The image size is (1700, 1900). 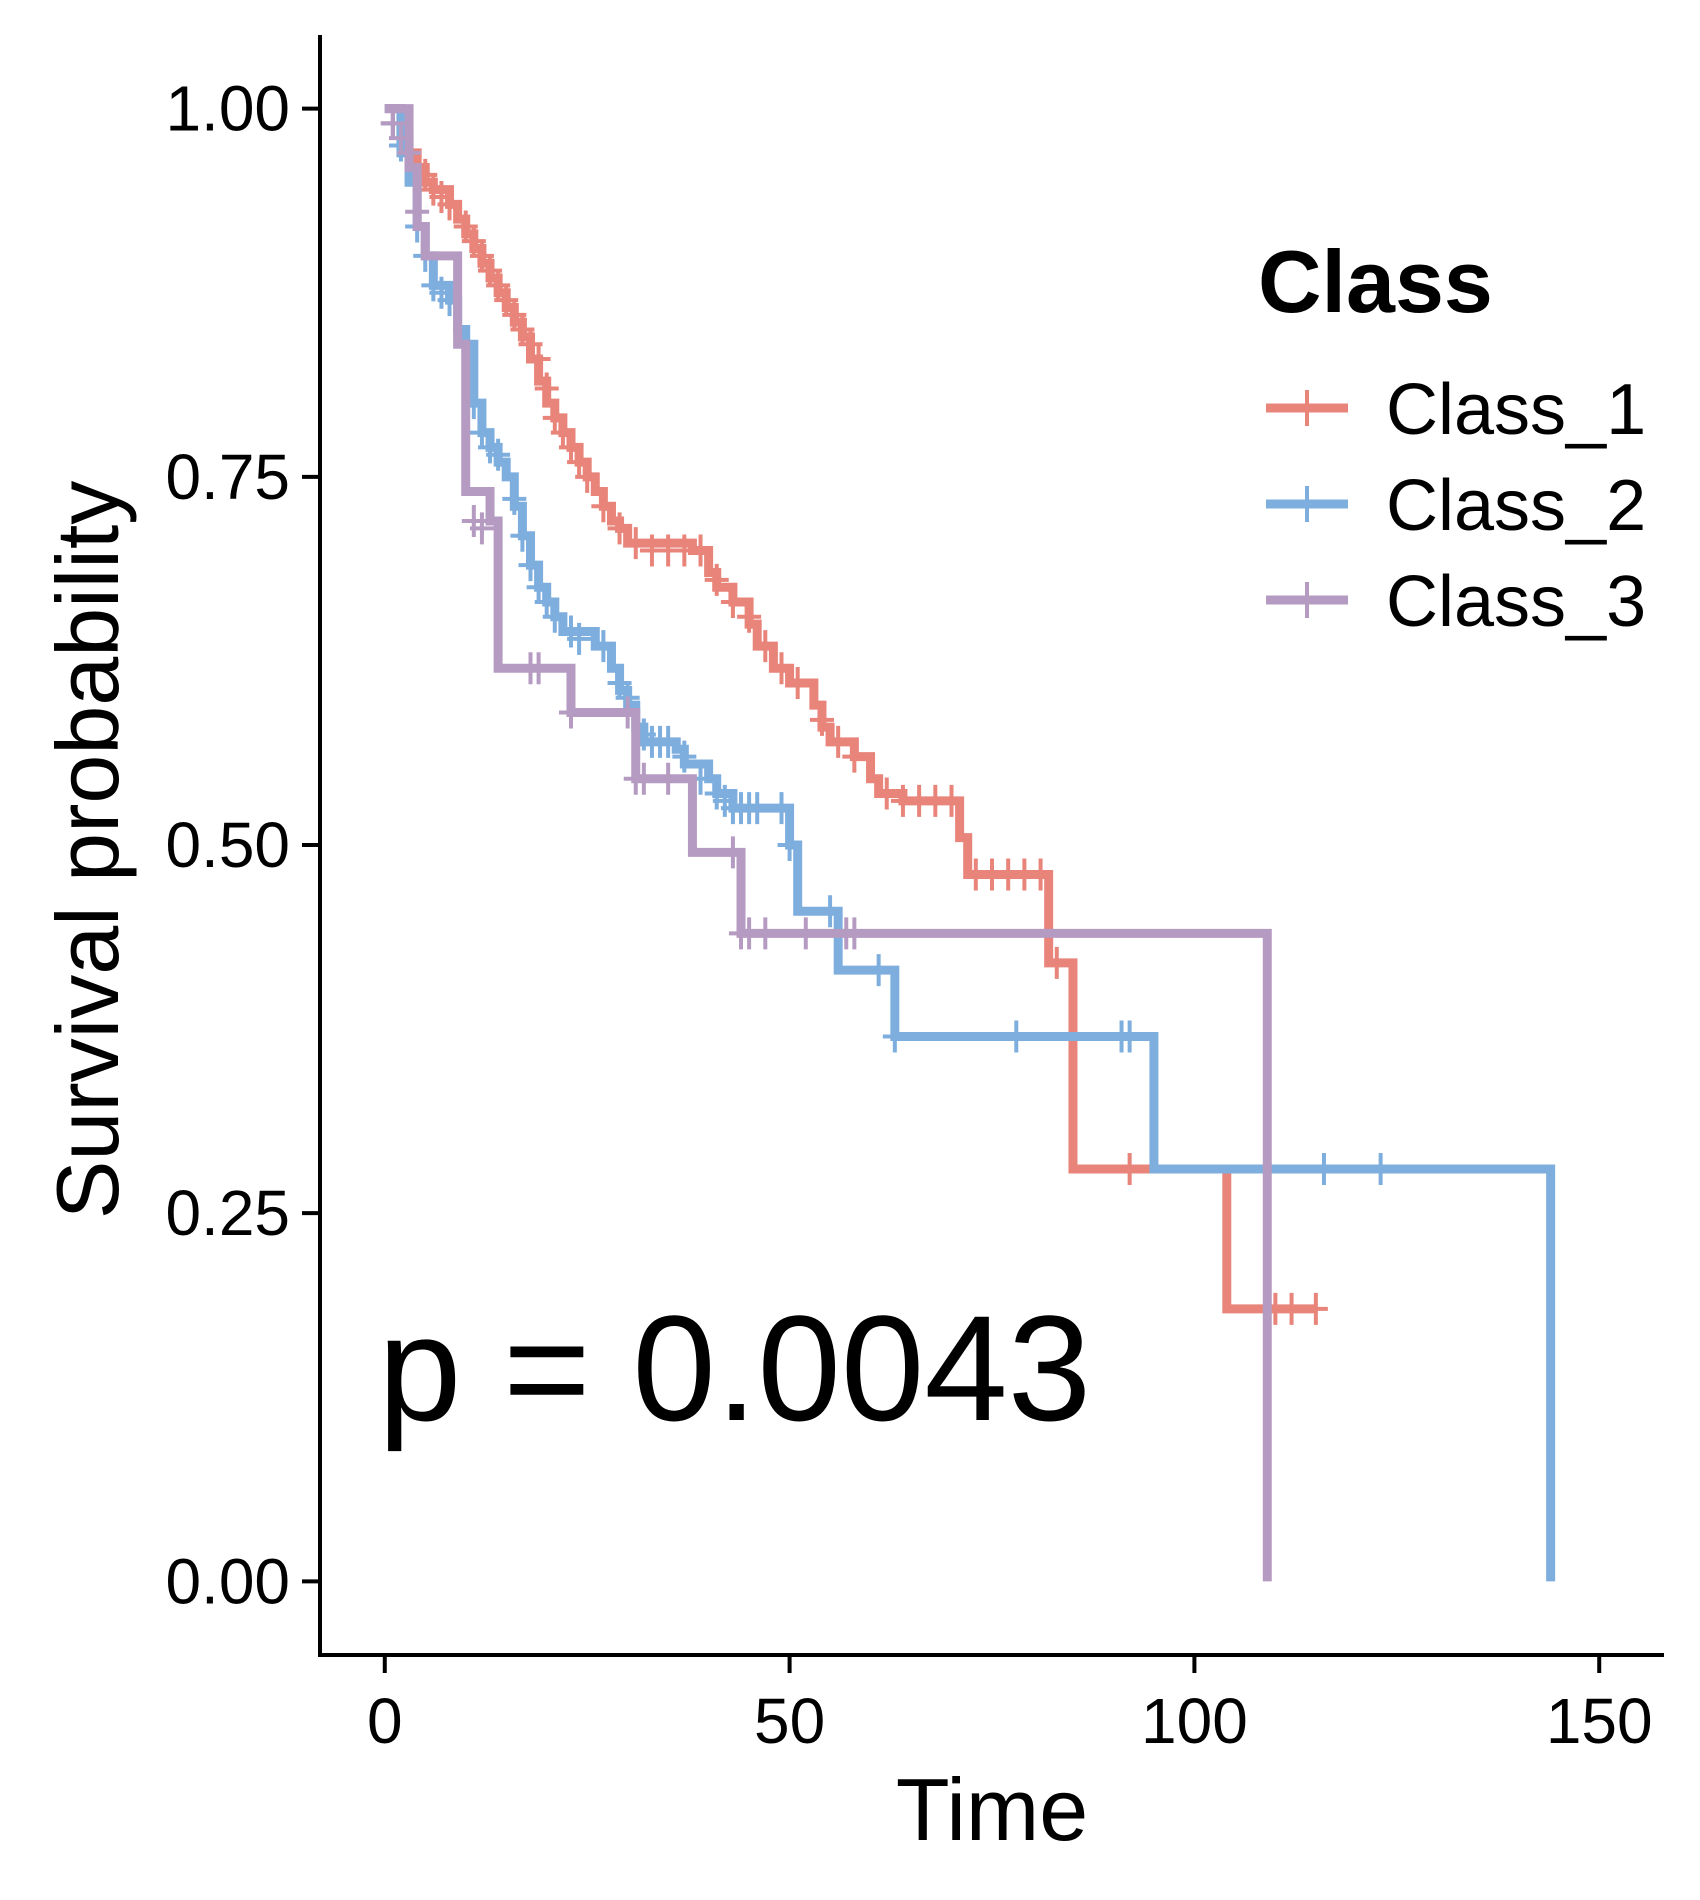 I want to click on p-value-annotation: p = 0.0043, so click(x=734, y=1368).